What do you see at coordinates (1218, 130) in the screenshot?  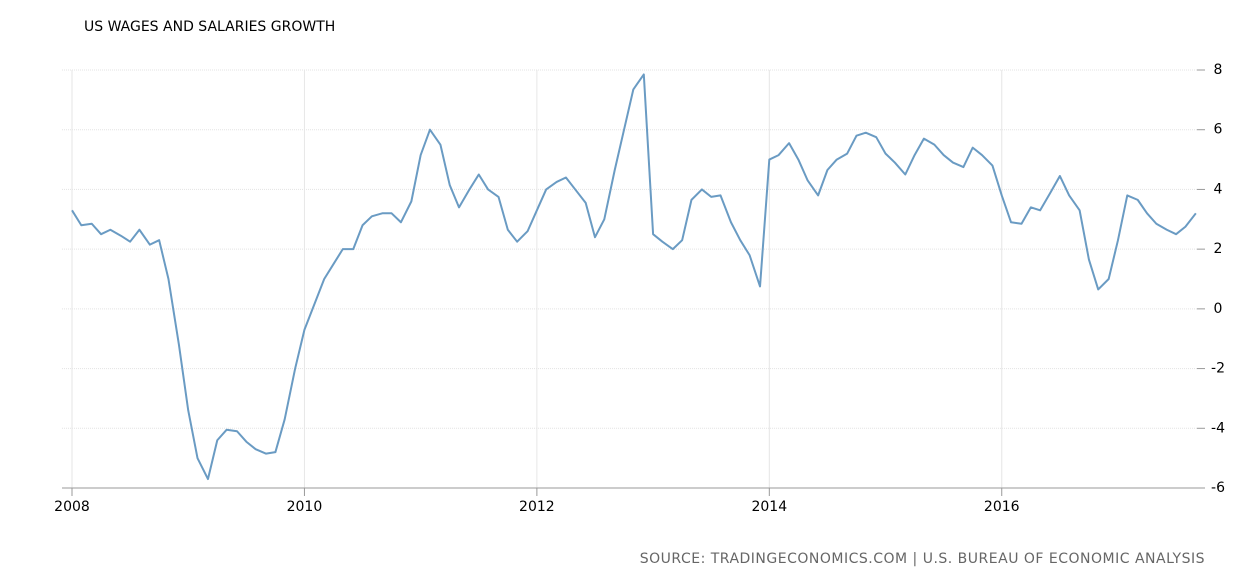 I see `y-tick-label: 6` at bounding box center [1218, 130].